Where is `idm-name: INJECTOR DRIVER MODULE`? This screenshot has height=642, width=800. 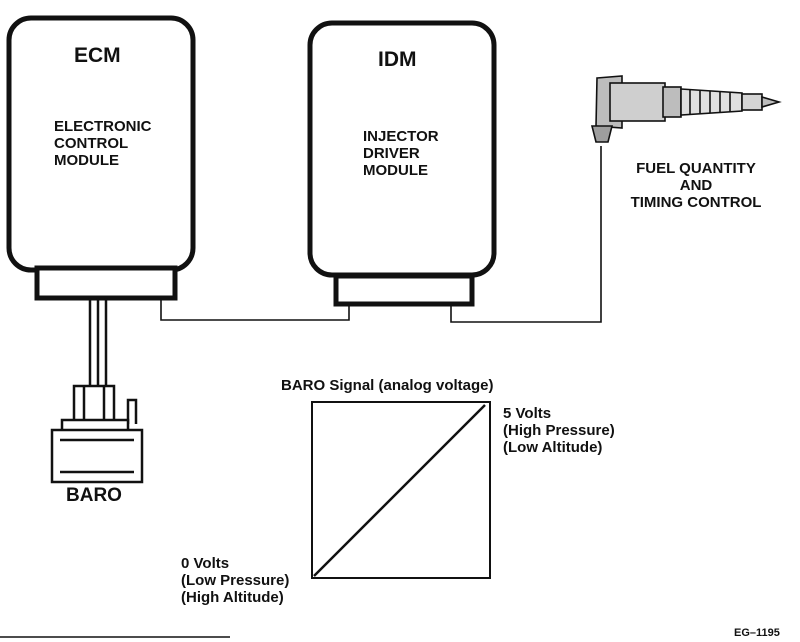
idm-name: INJECTOR DRIVER MODULE is located at coordinates (401, 153).